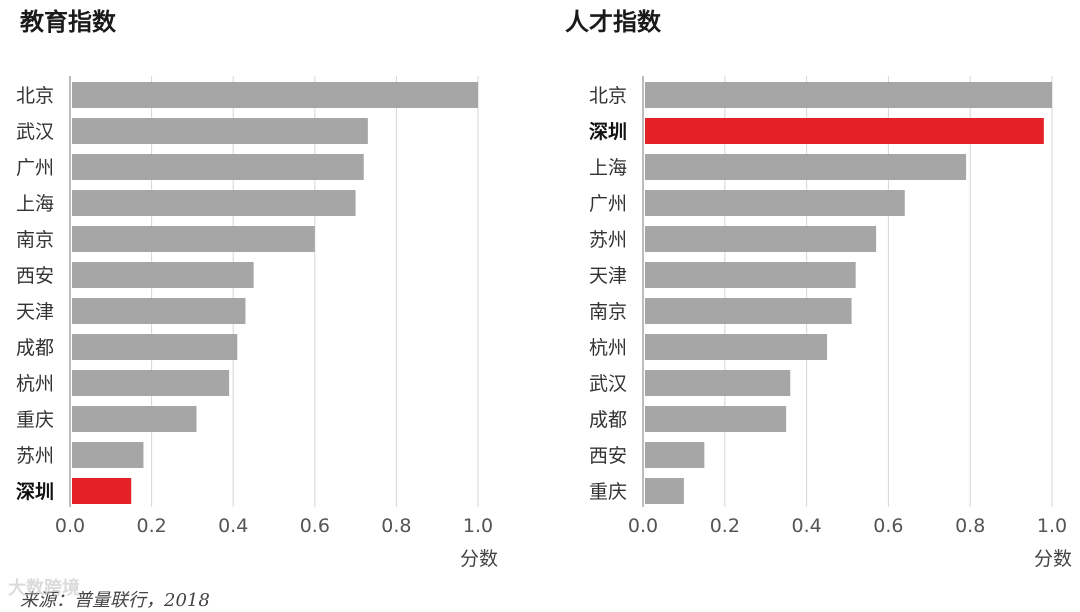  I want to click on chart-title: 人才指数, so click(613, 22).